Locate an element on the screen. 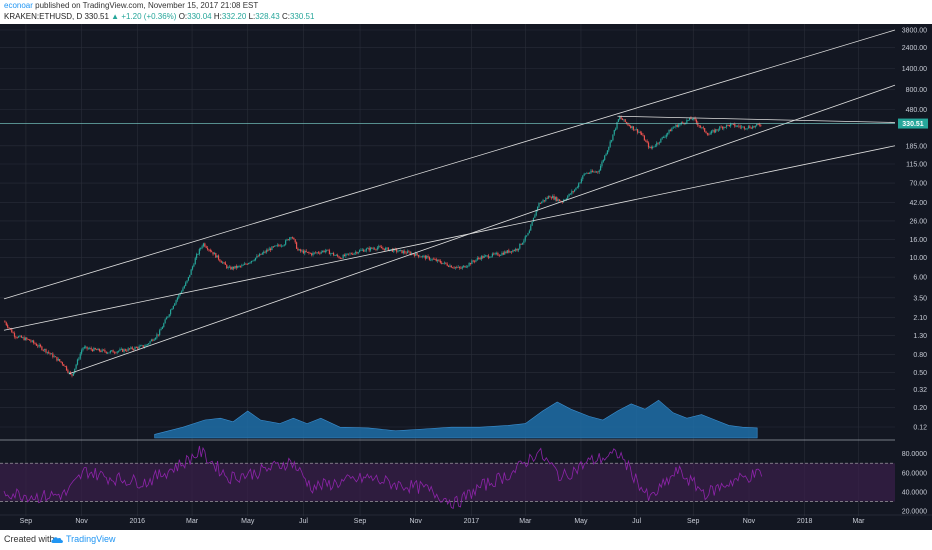 Image resolution: width=932 pixels, height=550 pixels. time-tick-label: Nov is located at coordinates (81, 521).